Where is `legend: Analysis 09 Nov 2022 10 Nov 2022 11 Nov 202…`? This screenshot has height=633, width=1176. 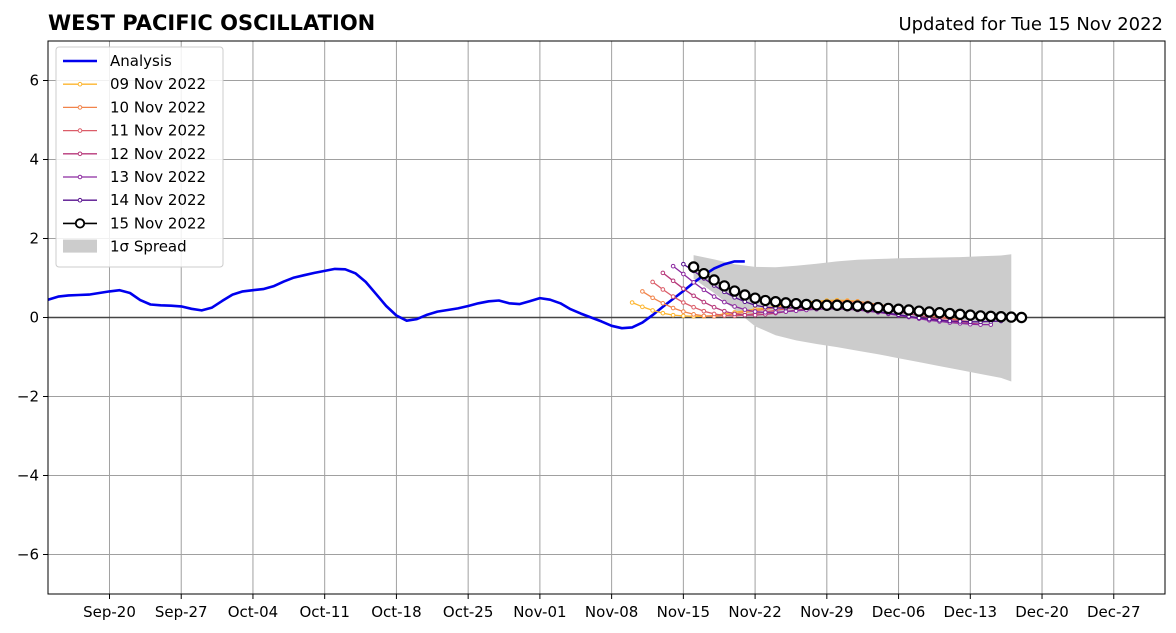
legend: Analysis 09 Nov 2022 10 Nov 2022 11 Nov 202… is located at coordinates (139, 157).